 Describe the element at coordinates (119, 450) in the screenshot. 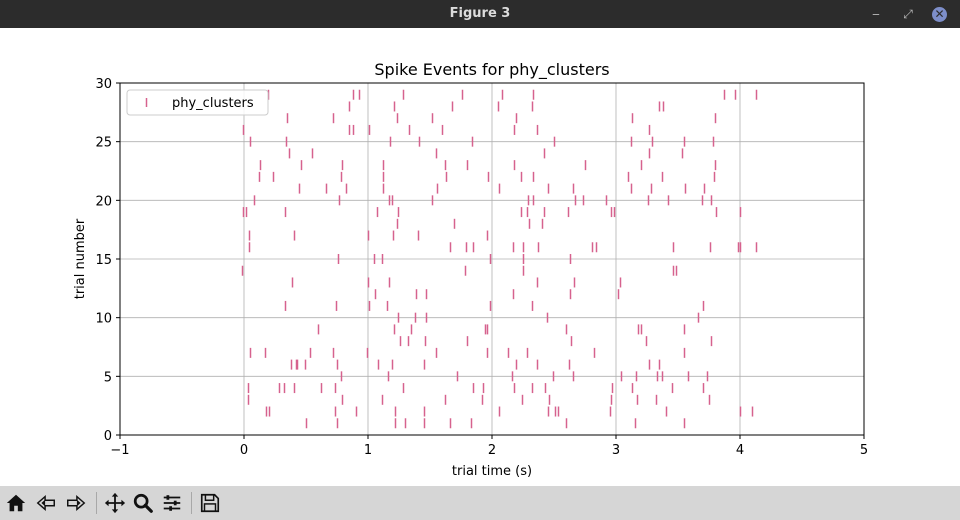

I see `x-tick-label: −1` at that location.